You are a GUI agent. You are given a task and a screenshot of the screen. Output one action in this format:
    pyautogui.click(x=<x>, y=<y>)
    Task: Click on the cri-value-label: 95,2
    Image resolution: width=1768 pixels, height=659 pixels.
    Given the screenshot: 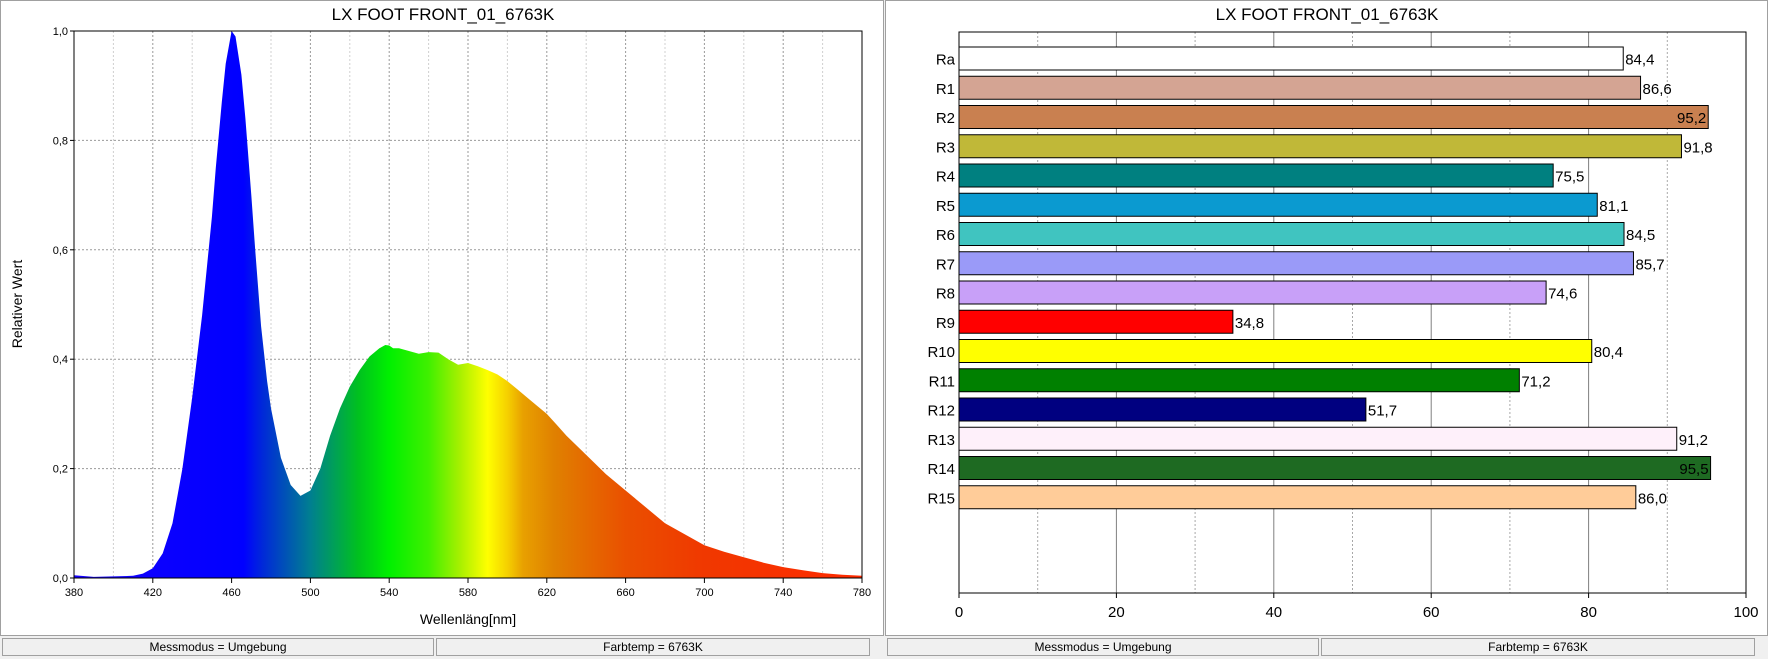 What is the action you would take?
    pyautogui.click(x=1691, y=118)
    